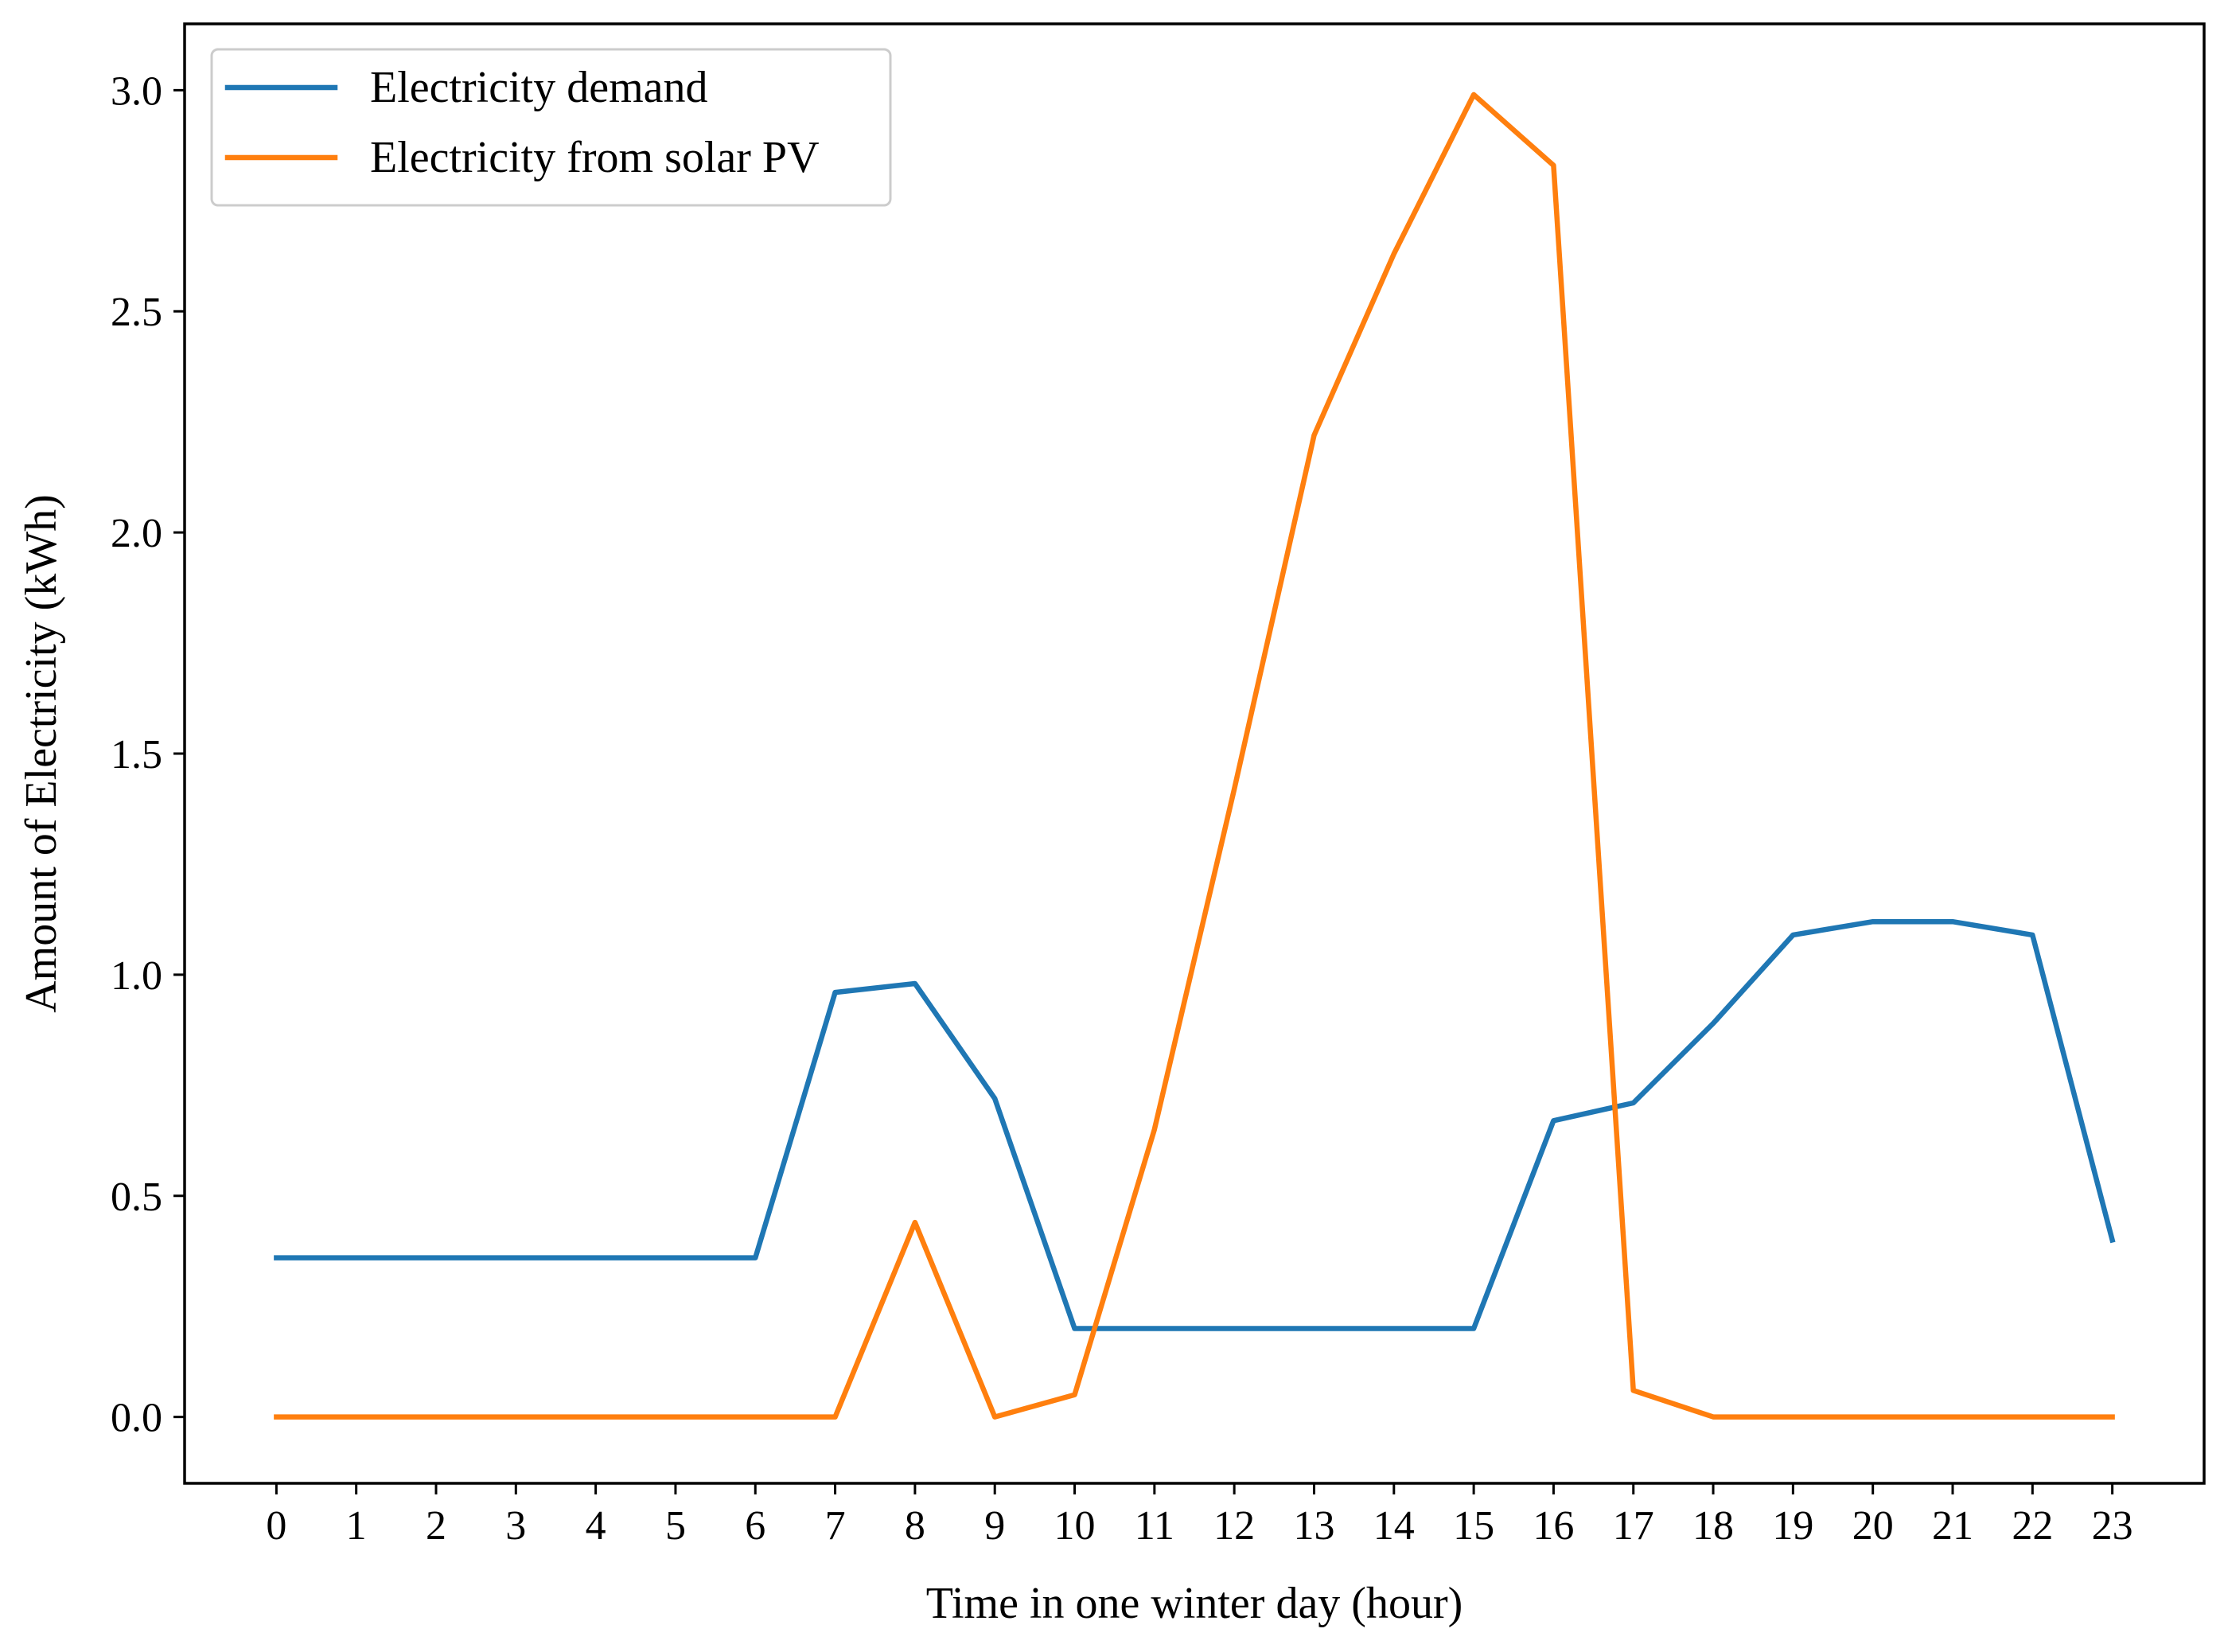 The width and height of the screenshot is (2224, 1652). What do you see at coordinates (136, 1418) in the screenshot?
I see `y-tick-label: 0.0` at bounding box center [136, 1418].